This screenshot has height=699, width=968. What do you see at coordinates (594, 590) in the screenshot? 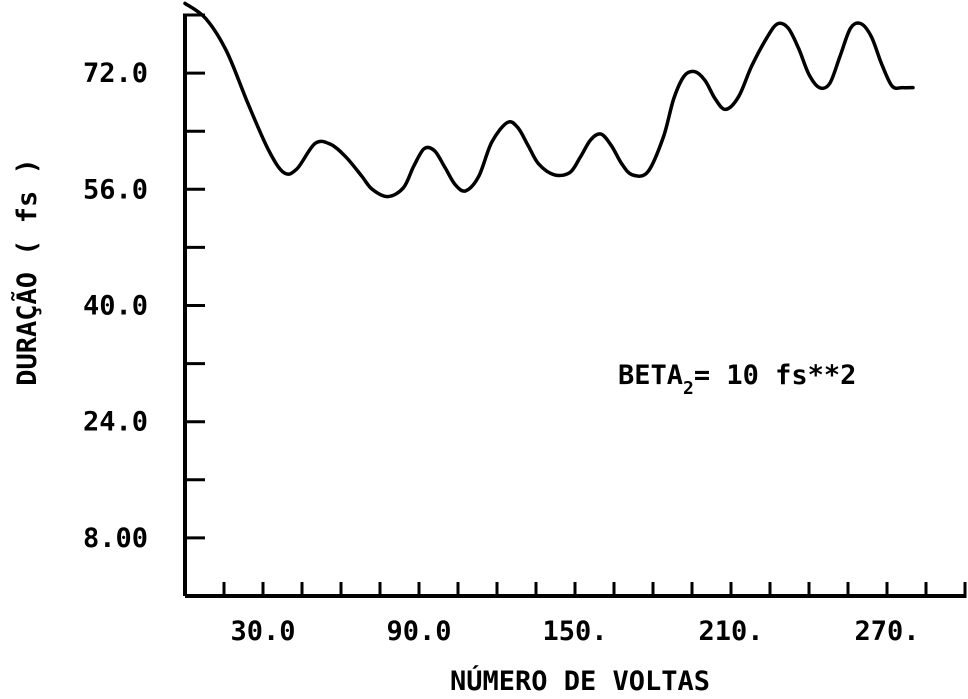
I see `x-ticks` at bounding box center [594, 590].